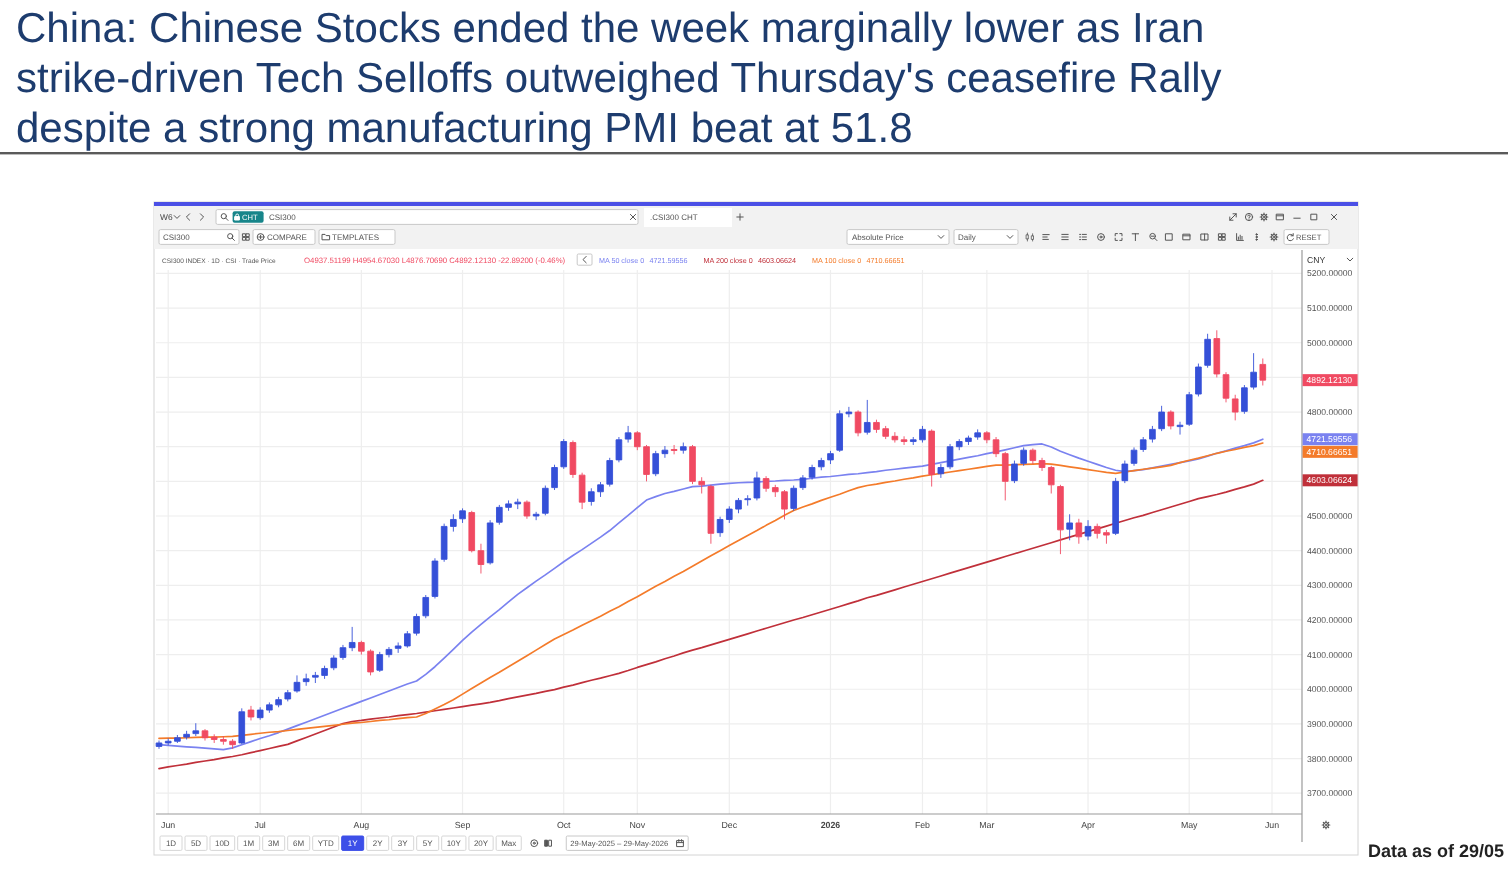  I want to click on text: Data as of 29/05, so click(1435, 851).